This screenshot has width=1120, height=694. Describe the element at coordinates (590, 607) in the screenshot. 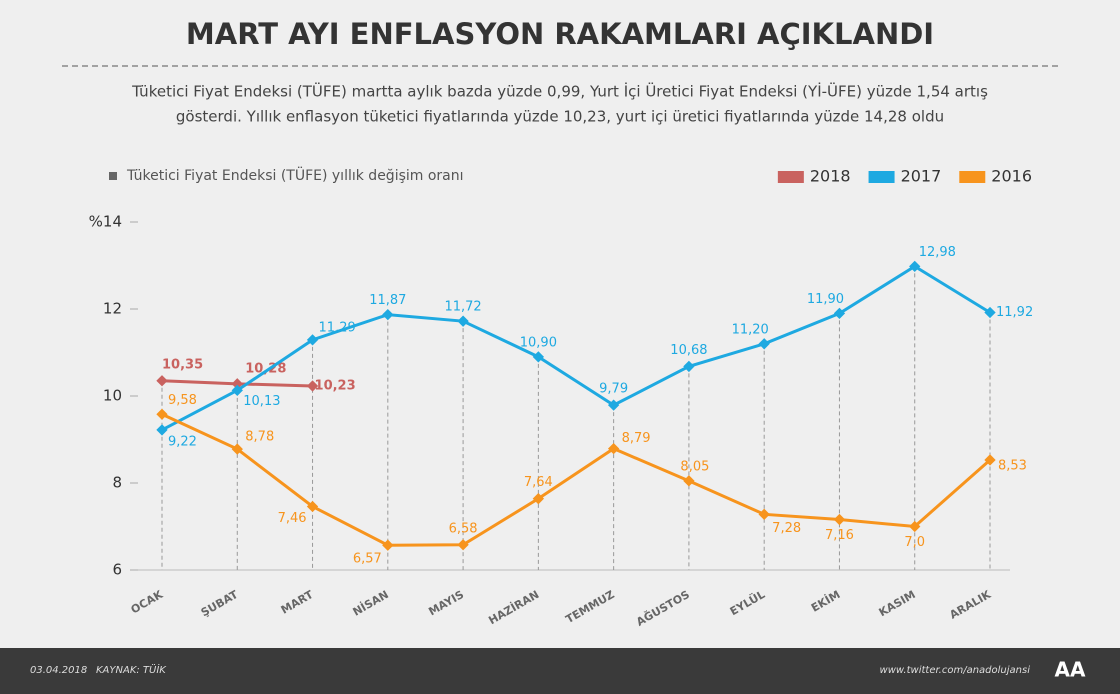

I see `x-tick-label: TEMMUZ` at that location.